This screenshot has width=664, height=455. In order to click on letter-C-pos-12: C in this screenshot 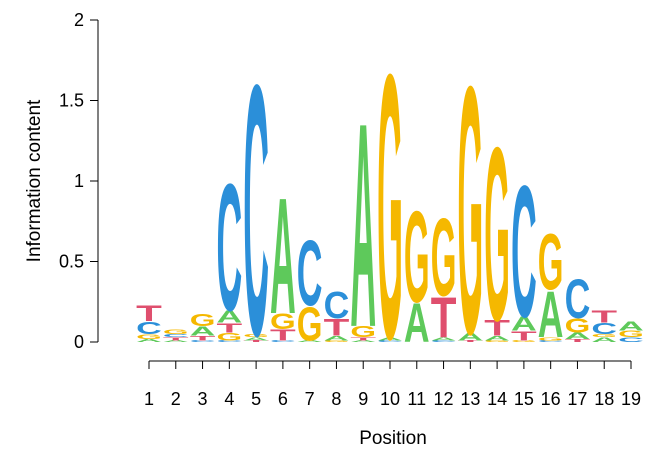, I will do `click(444, 341)`.